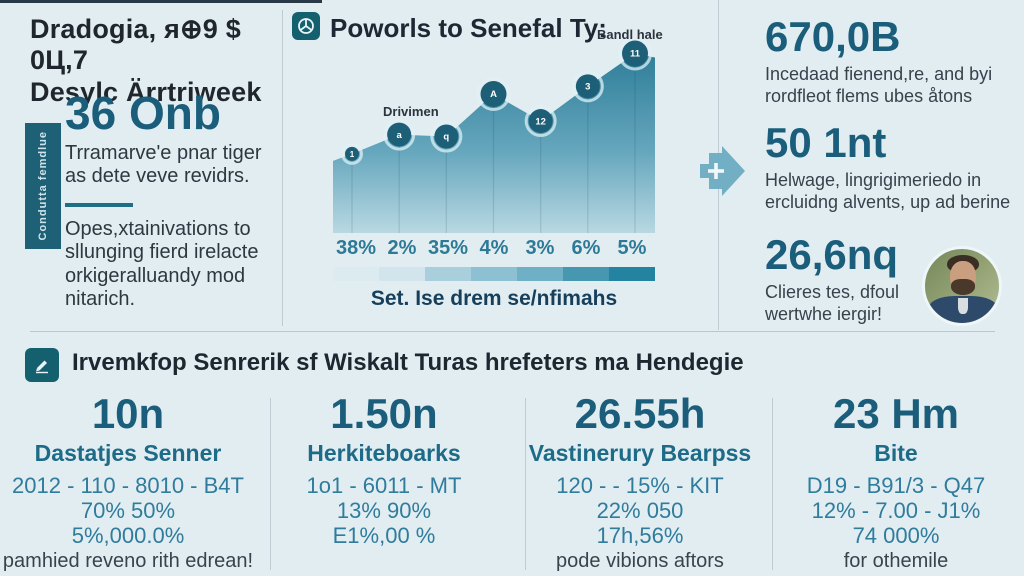 Image resolution: width=1024 pixels, height=576 pixels. I want to click on chart-line-annotation: Drivimen, so click(411, 111).